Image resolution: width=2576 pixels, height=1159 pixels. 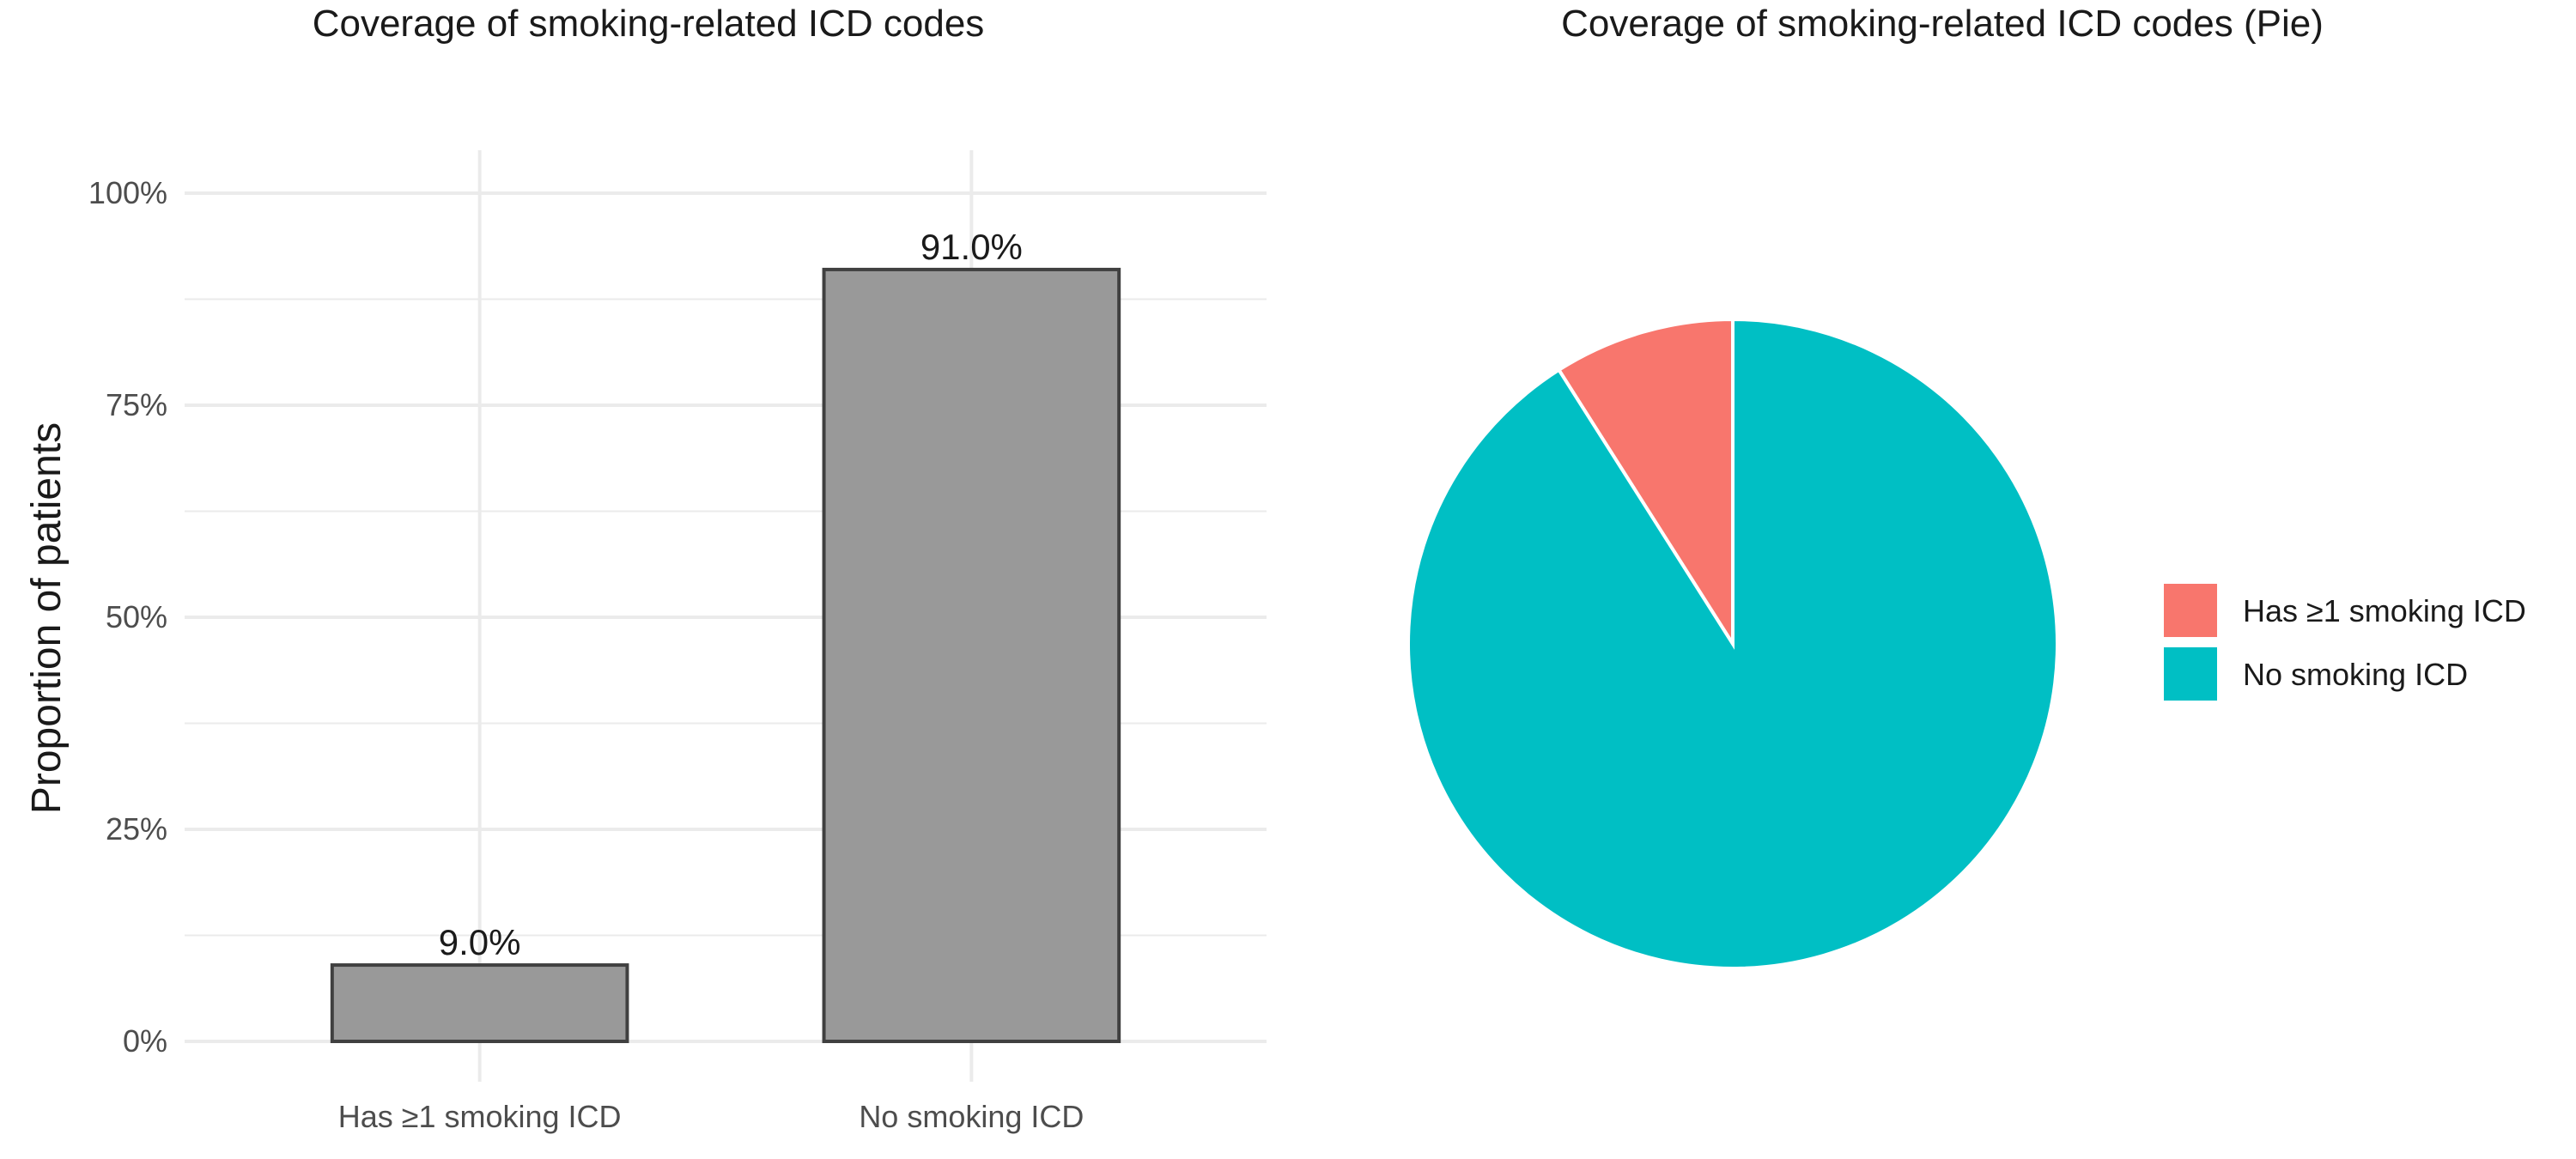 I want to click on pie-slices, so click(x=1733, y=643).